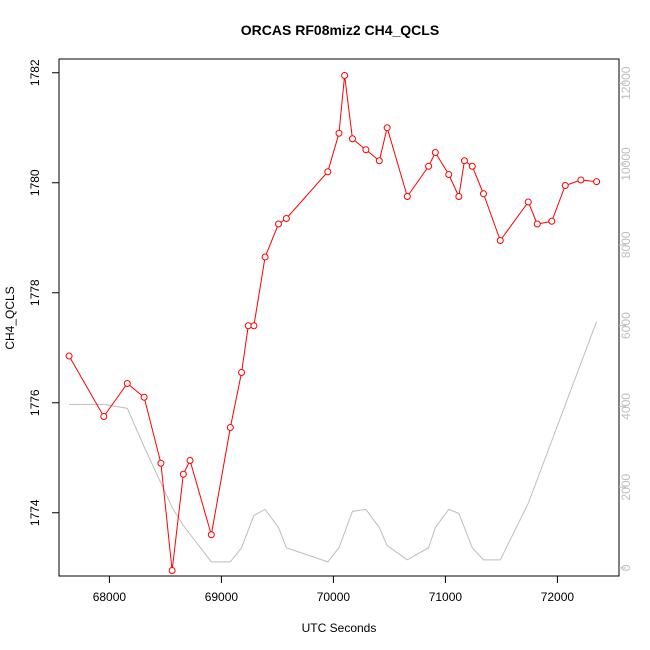  I want to click on y2-tick-label-6: 12000, so click(626, 83).